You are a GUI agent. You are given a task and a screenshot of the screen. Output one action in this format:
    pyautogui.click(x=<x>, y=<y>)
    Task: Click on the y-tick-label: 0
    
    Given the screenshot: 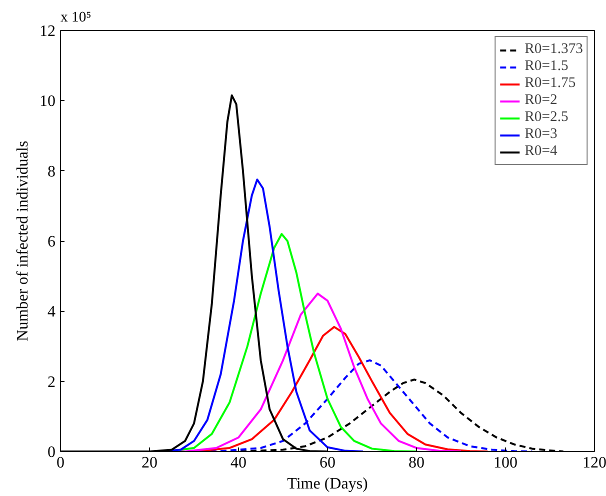 What is the action you would take?
    pyautogui.click(x=52, y=452)
    